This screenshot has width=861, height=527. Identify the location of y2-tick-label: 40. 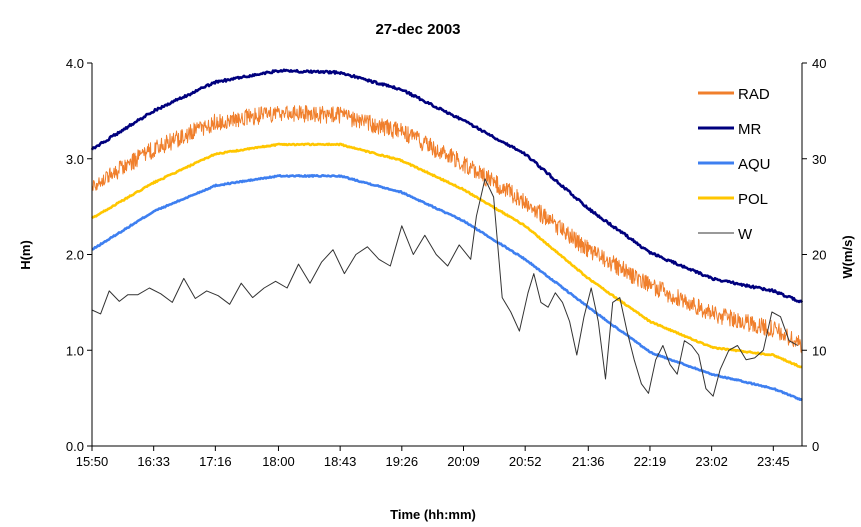
(819, 63).